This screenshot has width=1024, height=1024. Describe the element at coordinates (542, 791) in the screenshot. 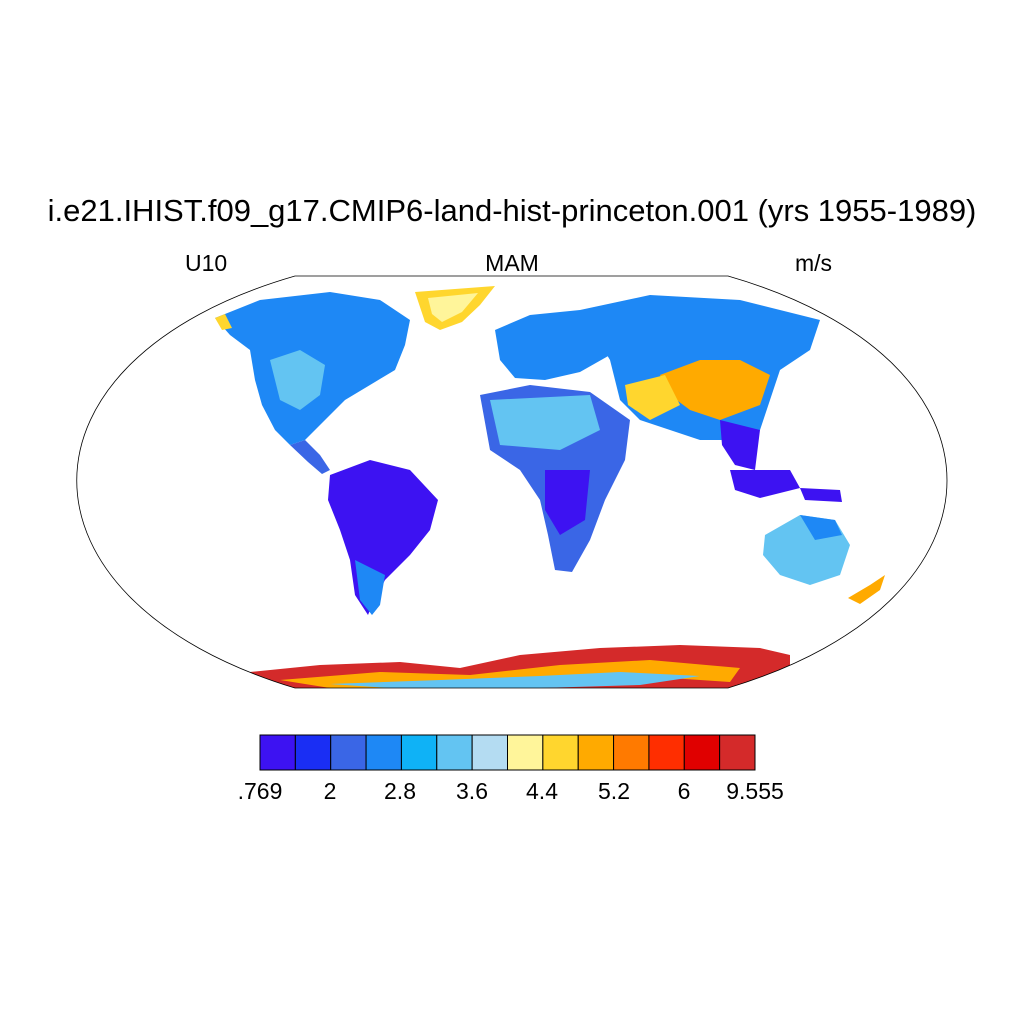

I see `colorbar-label-4: 4.4` at that location.